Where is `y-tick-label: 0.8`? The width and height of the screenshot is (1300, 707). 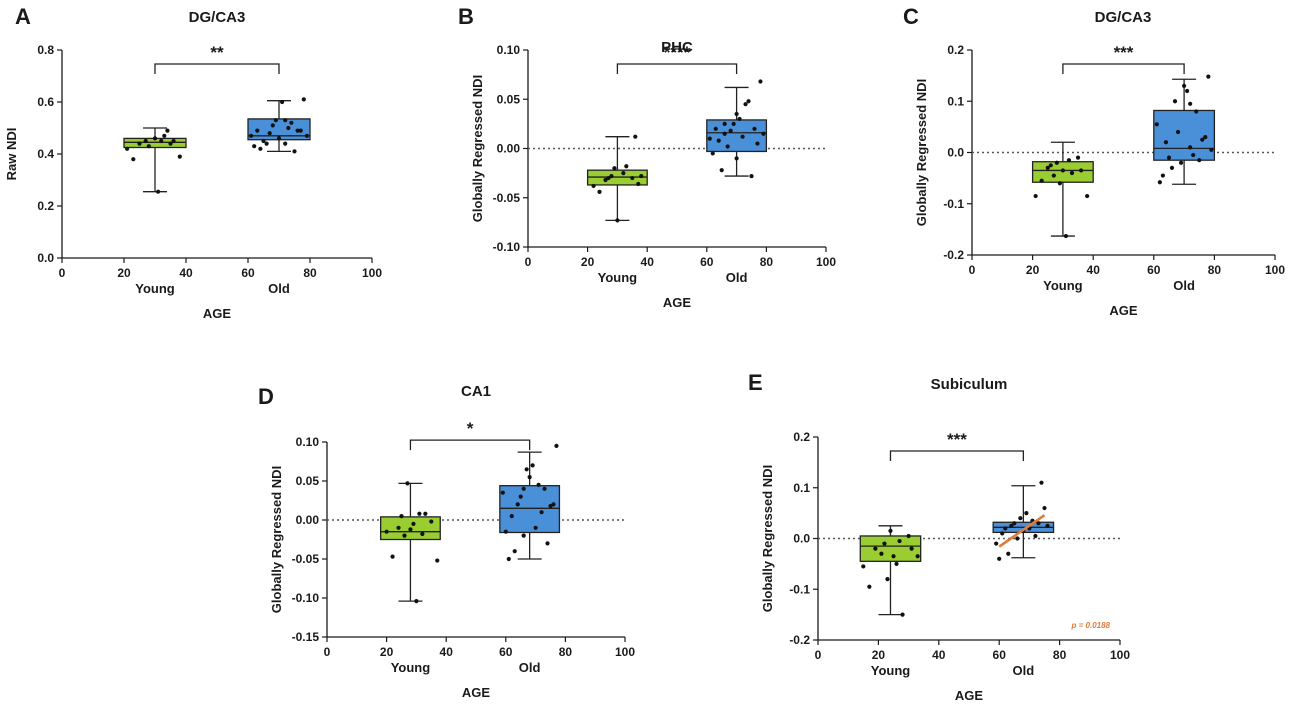
y-tick-label: 0.8 is located at coordinates (45, 50).